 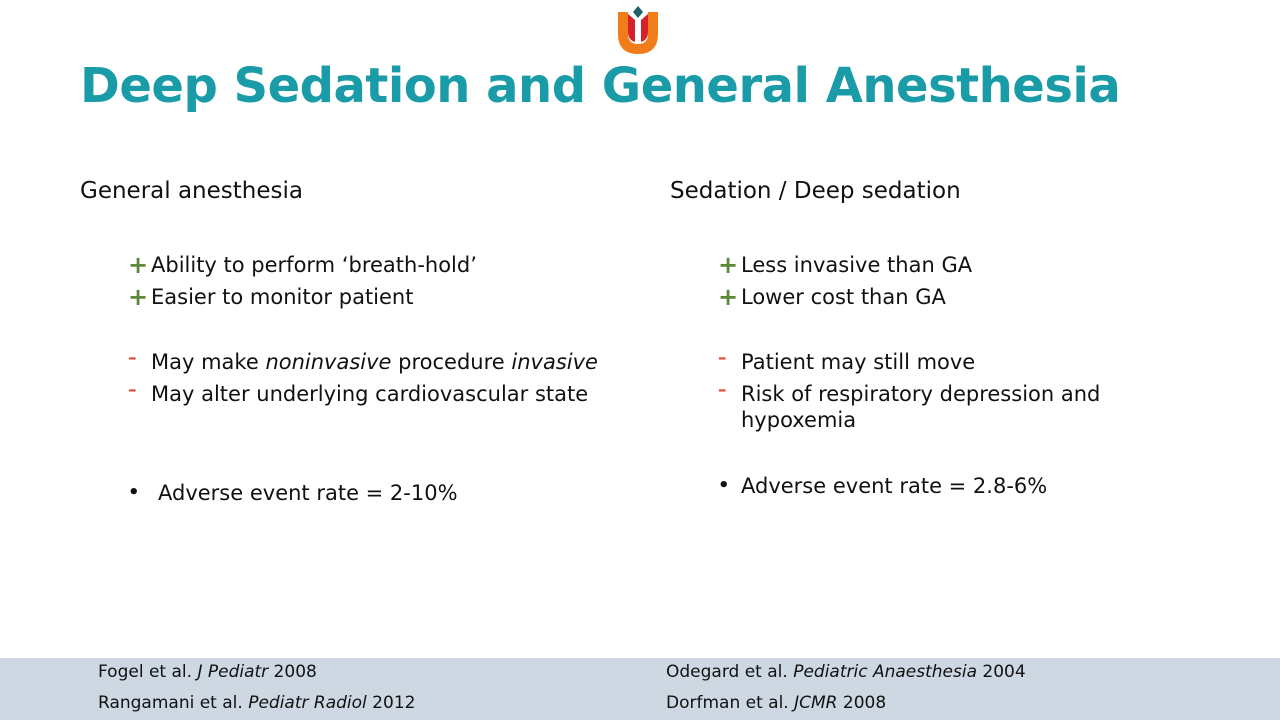 What do you see at coordinates (314, 265) in the screenshot?
I see `pro-text: Ability to perform ‘breath-hold’` at bounding box center [314, 265].